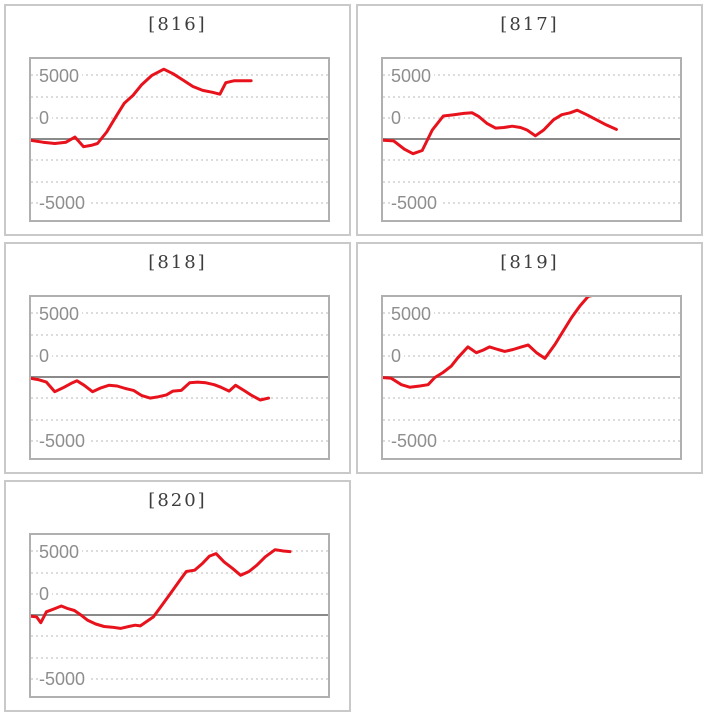 The height and width of the screenshot is (718, 705). I want to click on chart-title: [820], so click(177, 500).